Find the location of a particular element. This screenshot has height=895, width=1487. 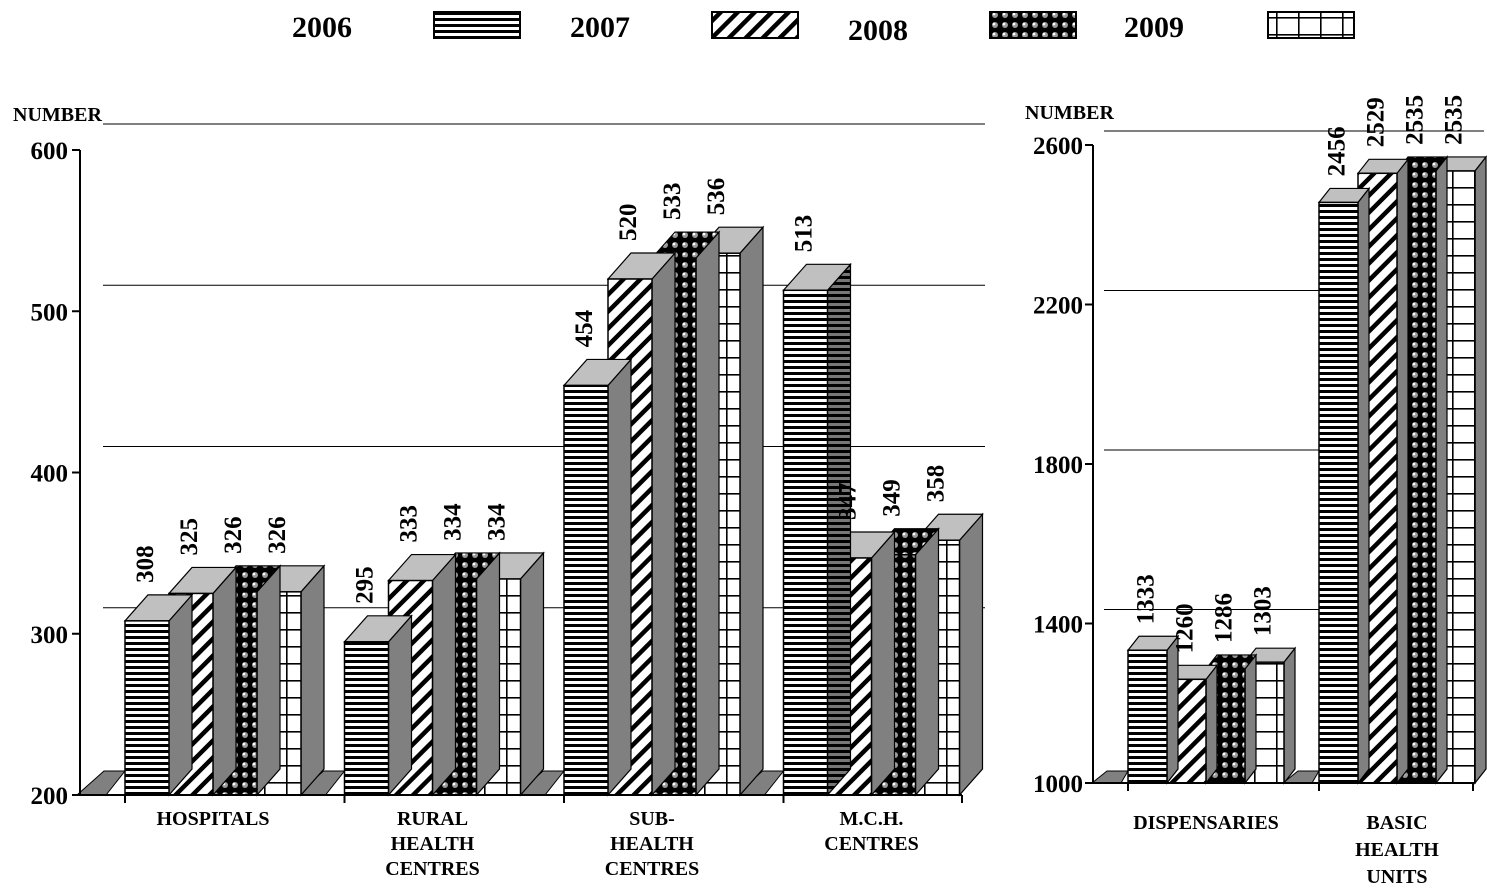

legend-swatch-2007 is located at coordinates (755, 25).